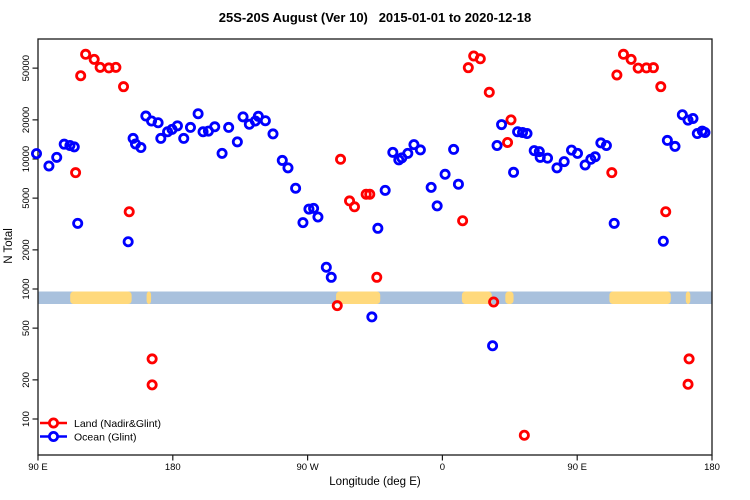 Image resolution: width=750 pixels, height=500 pixels. Describe the element at coordinates (442, 467) in the screenshot. I see `x-tick-label: 0` at that location.